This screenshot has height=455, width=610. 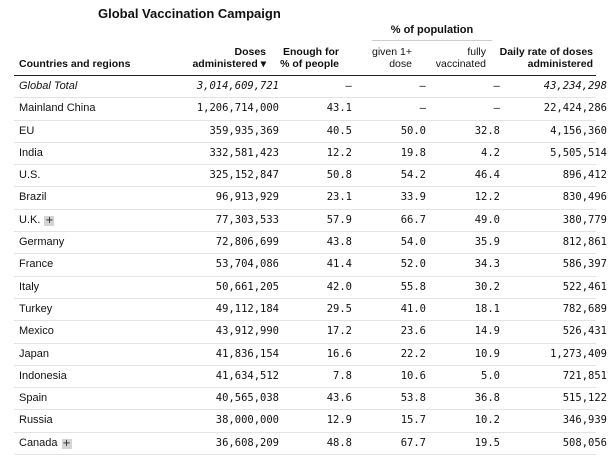 What do you see at coordinates (244, 130) in the screenshot?
I see `doses-cell: 359,935,369` at bounding box center [244, 130].